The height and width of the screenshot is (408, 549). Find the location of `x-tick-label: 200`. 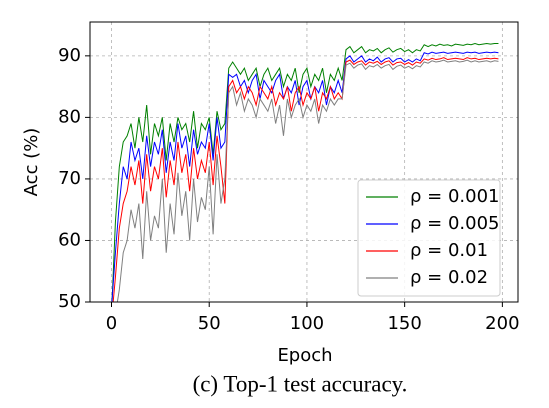

x-tick-label: 200 is located at coordinates (502, 323).